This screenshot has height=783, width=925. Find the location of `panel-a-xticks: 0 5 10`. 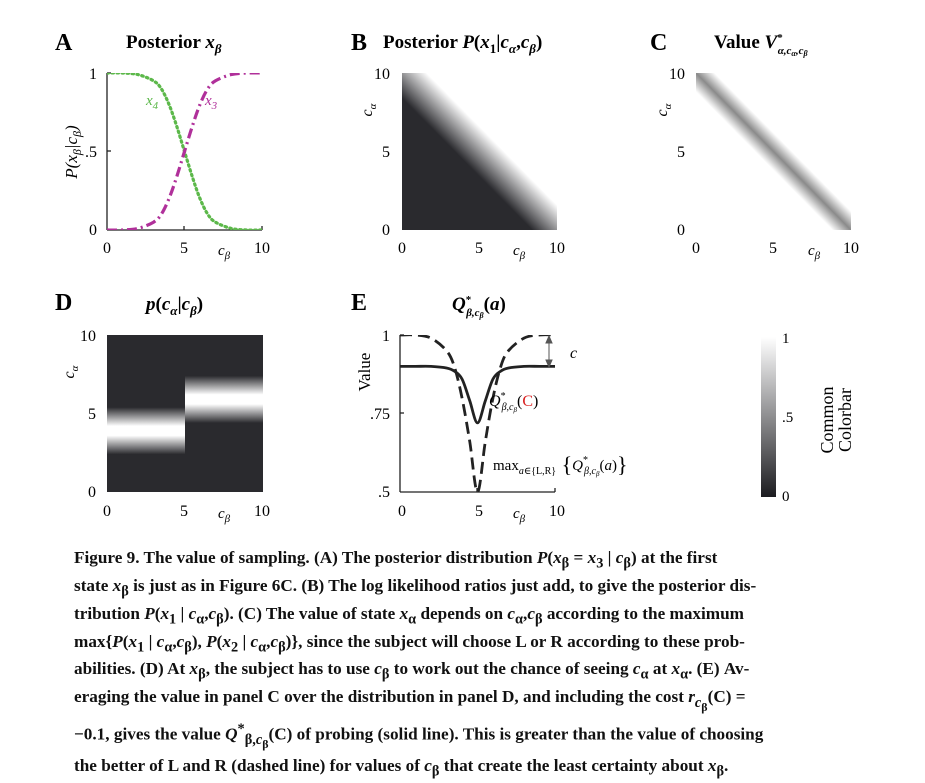

panel-a-xticks: 0 5 10 is located at coordinates (186, 248).